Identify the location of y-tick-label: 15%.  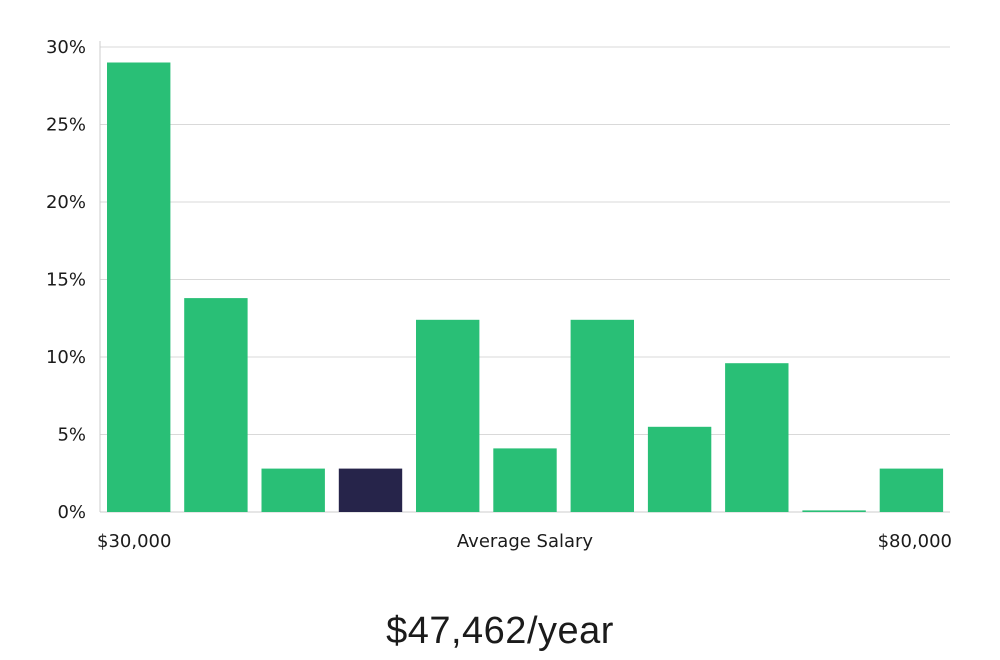
(66, 280).